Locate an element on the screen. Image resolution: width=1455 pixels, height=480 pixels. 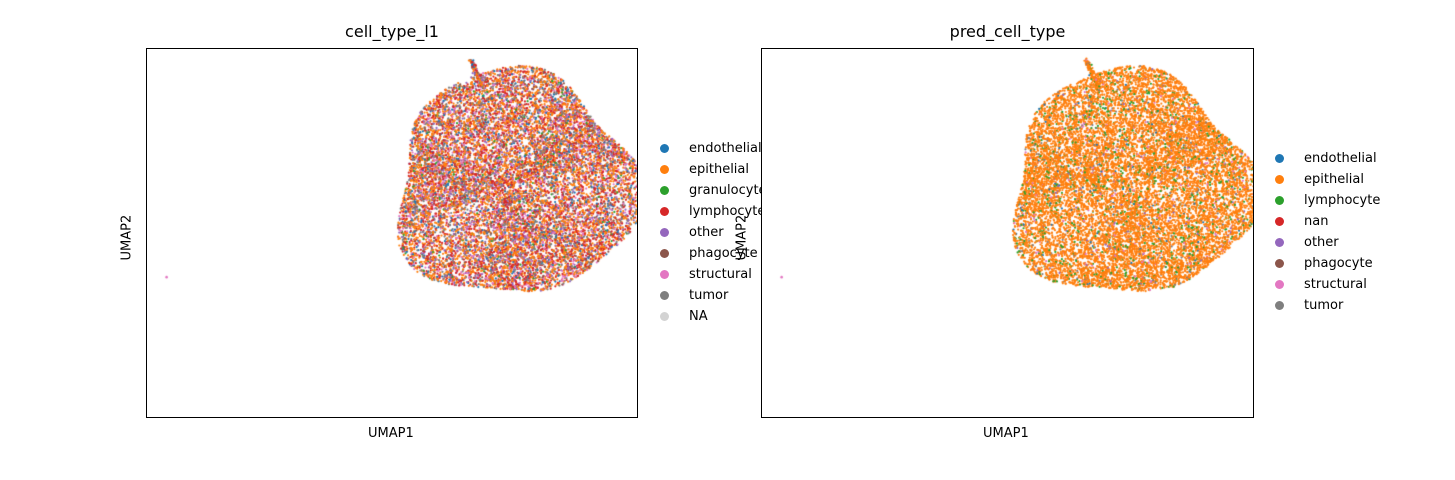
y-axis-label-1: UMAP2 is located at coordinates (127, 237).